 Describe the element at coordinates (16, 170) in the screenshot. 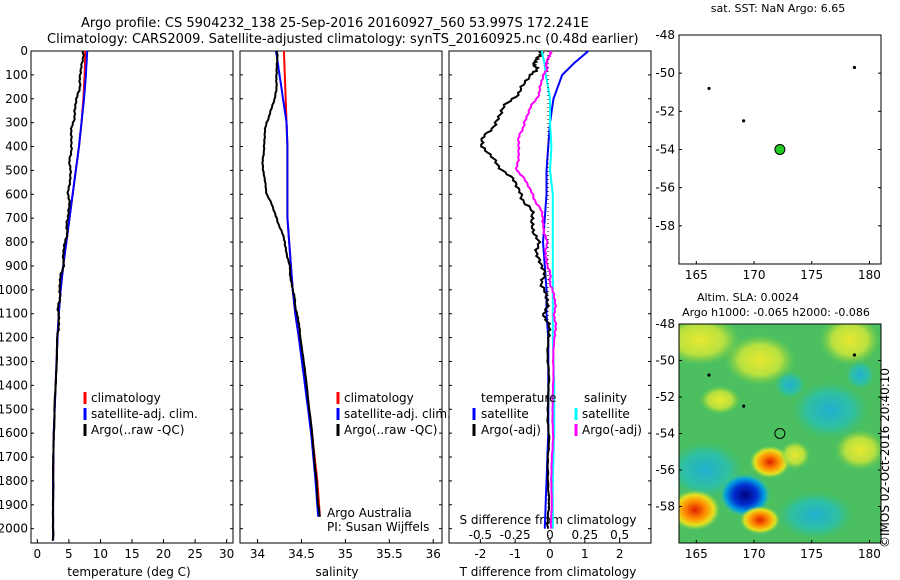

I see `depth-tick-label: 500` at that location.